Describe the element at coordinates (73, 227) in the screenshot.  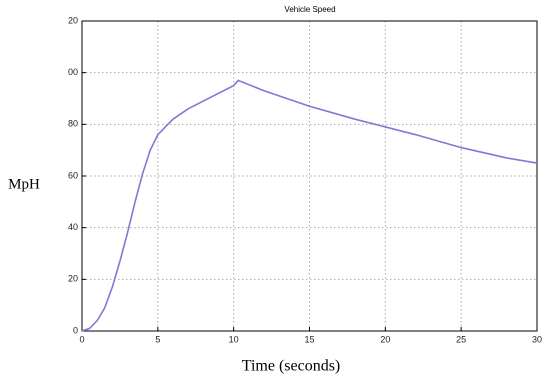
I see `y-tick-label: 40` at that location.